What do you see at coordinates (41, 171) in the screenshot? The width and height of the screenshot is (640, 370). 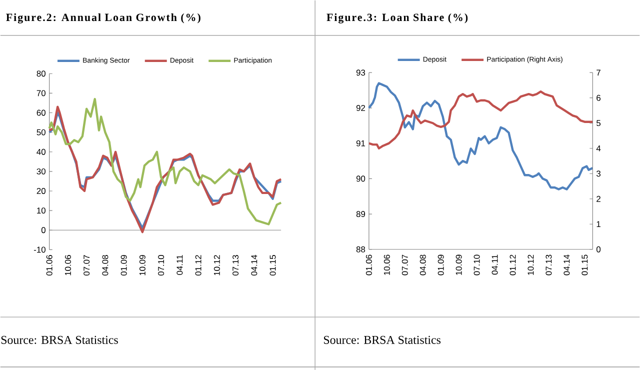 I see `y-tick-label: 30` at bounding box center [41, 171].